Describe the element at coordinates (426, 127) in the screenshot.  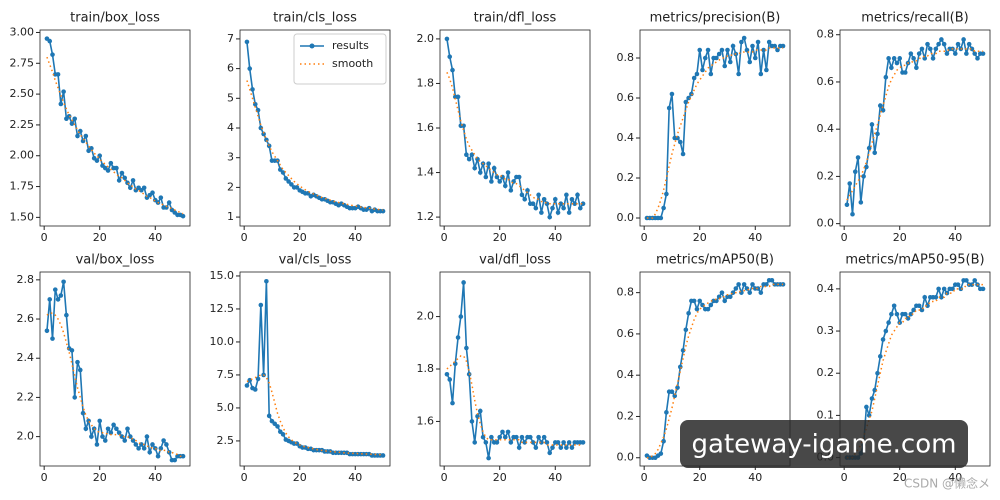
I see `y-tick-label: 1.6` at that location.